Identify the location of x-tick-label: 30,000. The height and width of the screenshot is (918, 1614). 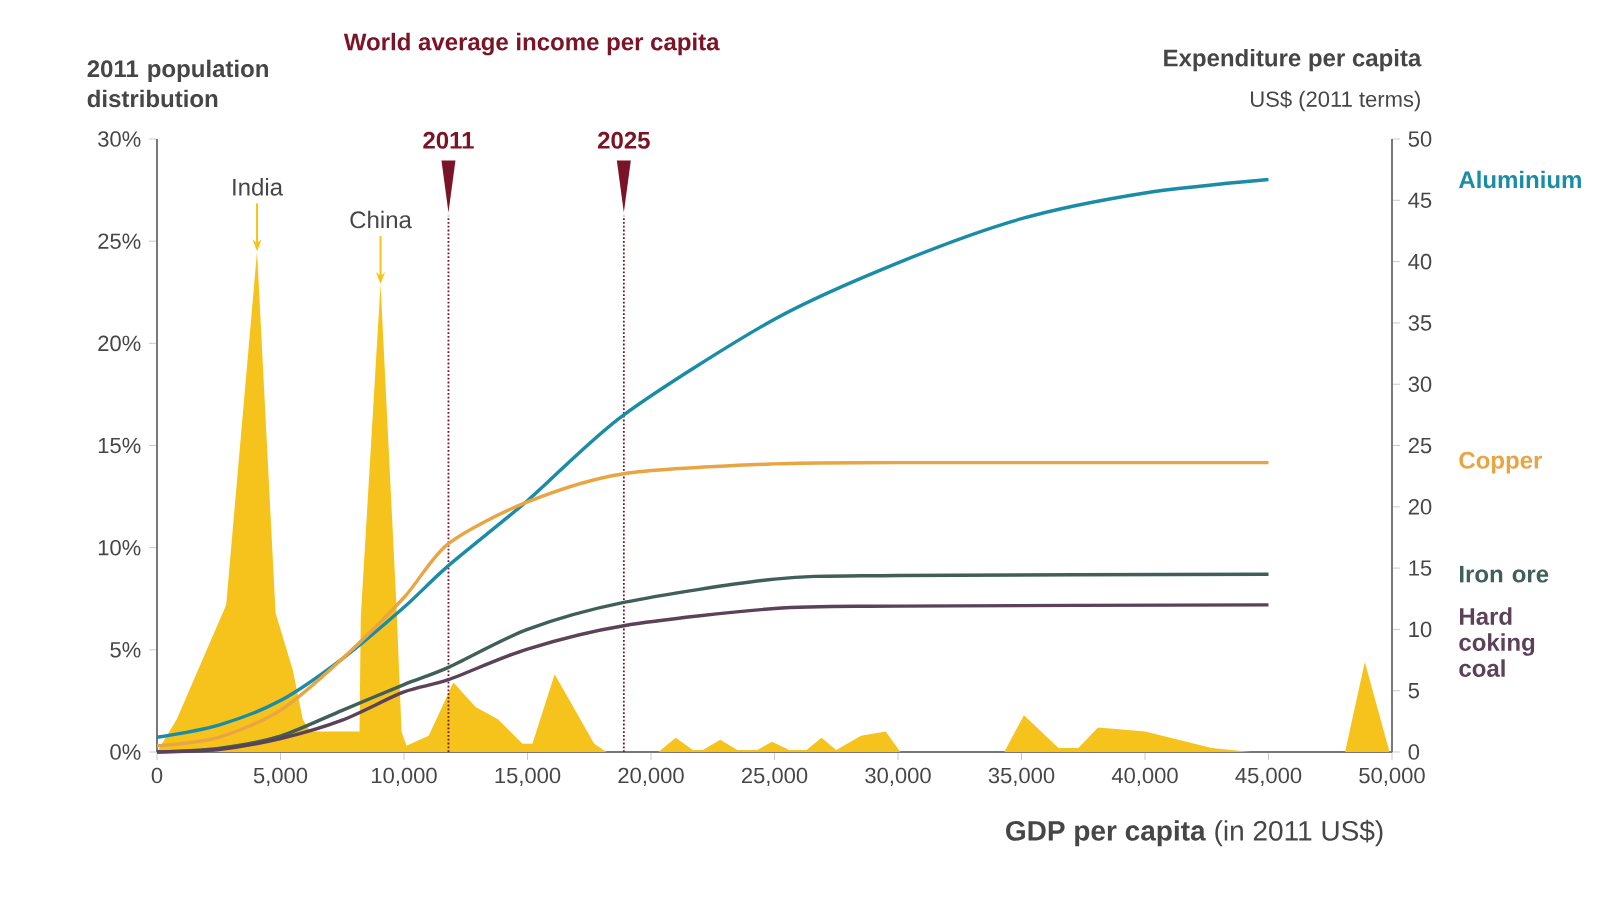
(898, 776).